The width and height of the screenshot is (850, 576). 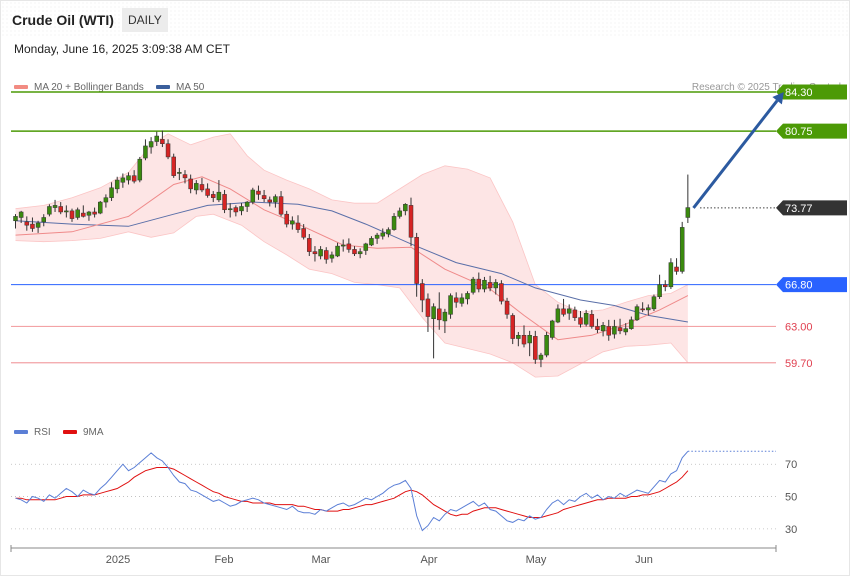 I want to click on rsi-tick-label: 30, so click(x=791, y=530).